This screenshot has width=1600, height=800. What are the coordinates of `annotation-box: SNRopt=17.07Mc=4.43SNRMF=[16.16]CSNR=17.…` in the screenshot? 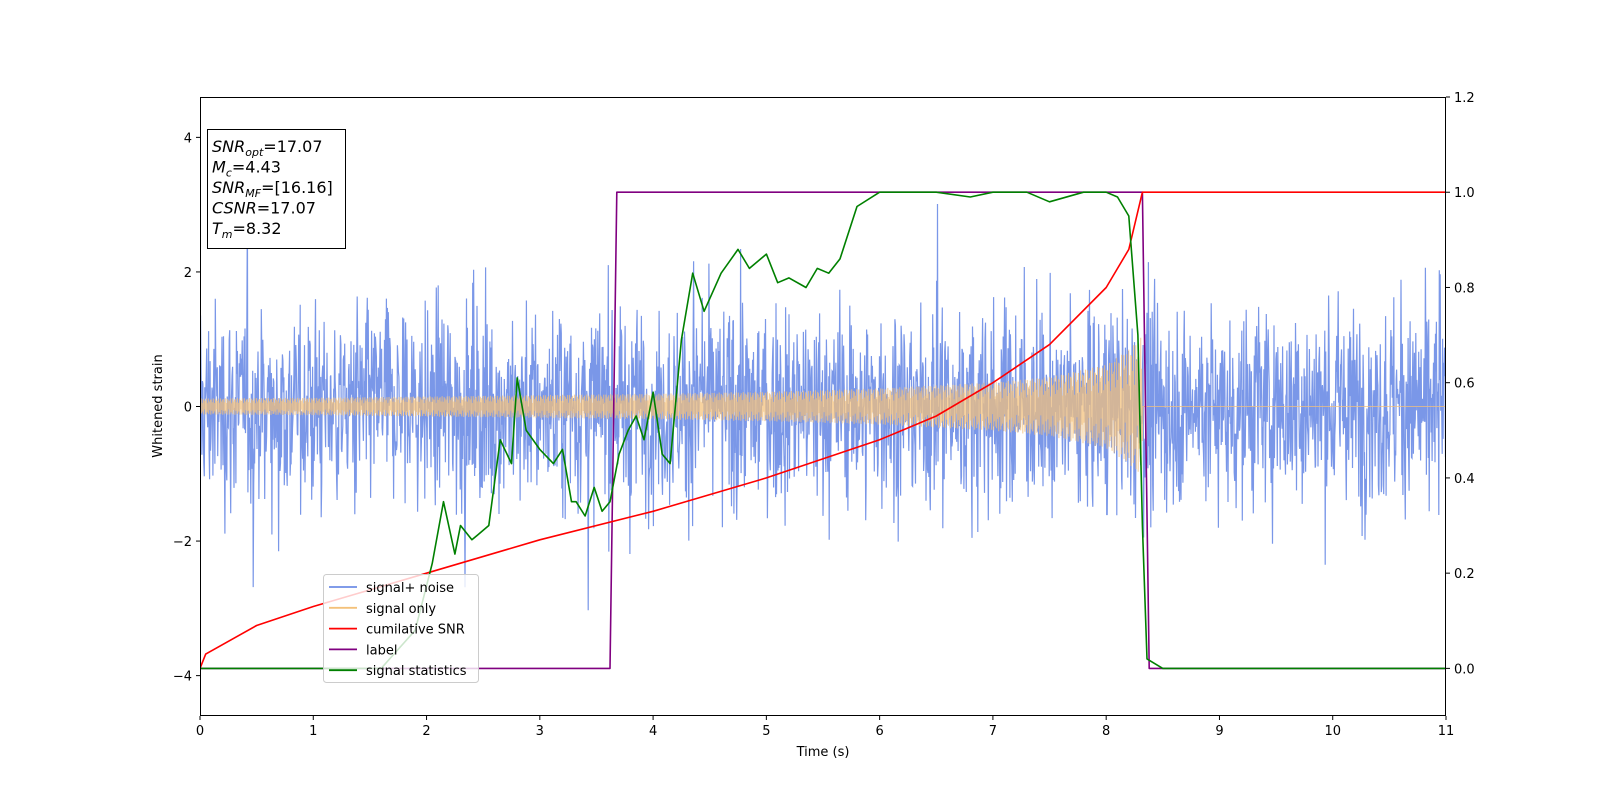 It's located at (276, 189).